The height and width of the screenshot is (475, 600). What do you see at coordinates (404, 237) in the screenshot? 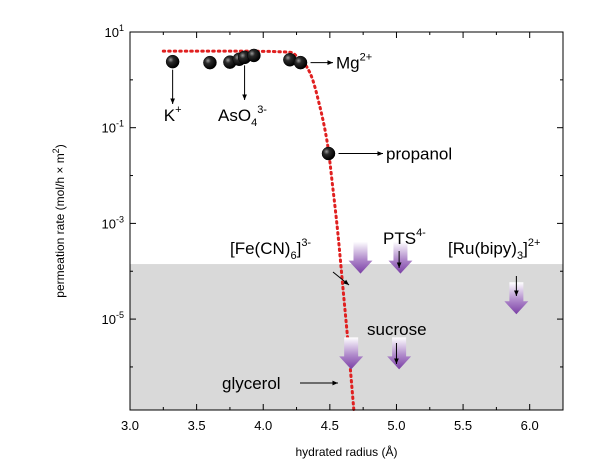
I see `annotation-label: PTS4-` at bounding box center [404, 237].